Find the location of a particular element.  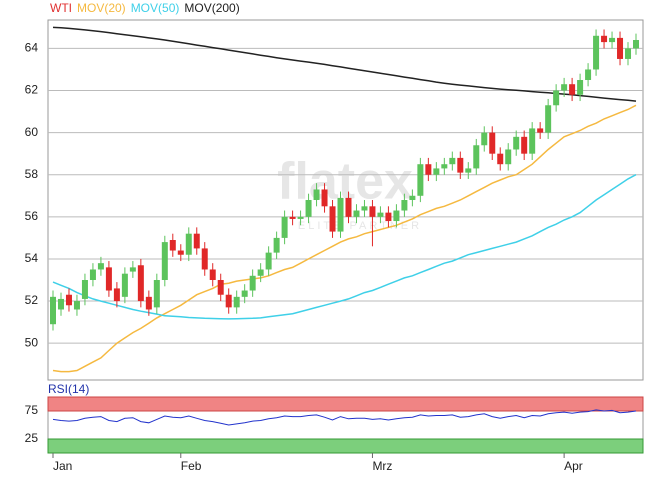

y-tick-label: 50 is located at coordinates (32, 342).